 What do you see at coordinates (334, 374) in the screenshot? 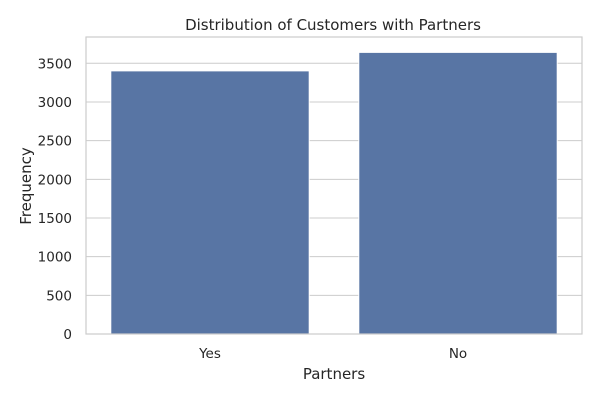
I see `x-axis-label: Partners` at bounding box center [334, 374].